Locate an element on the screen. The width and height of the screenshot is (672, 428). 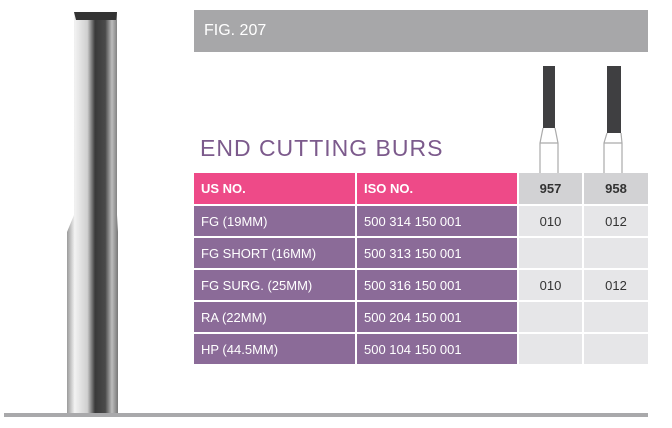
table-header-row: US NO. ISO NO. 957 958 is located at coordinates (422, 189).